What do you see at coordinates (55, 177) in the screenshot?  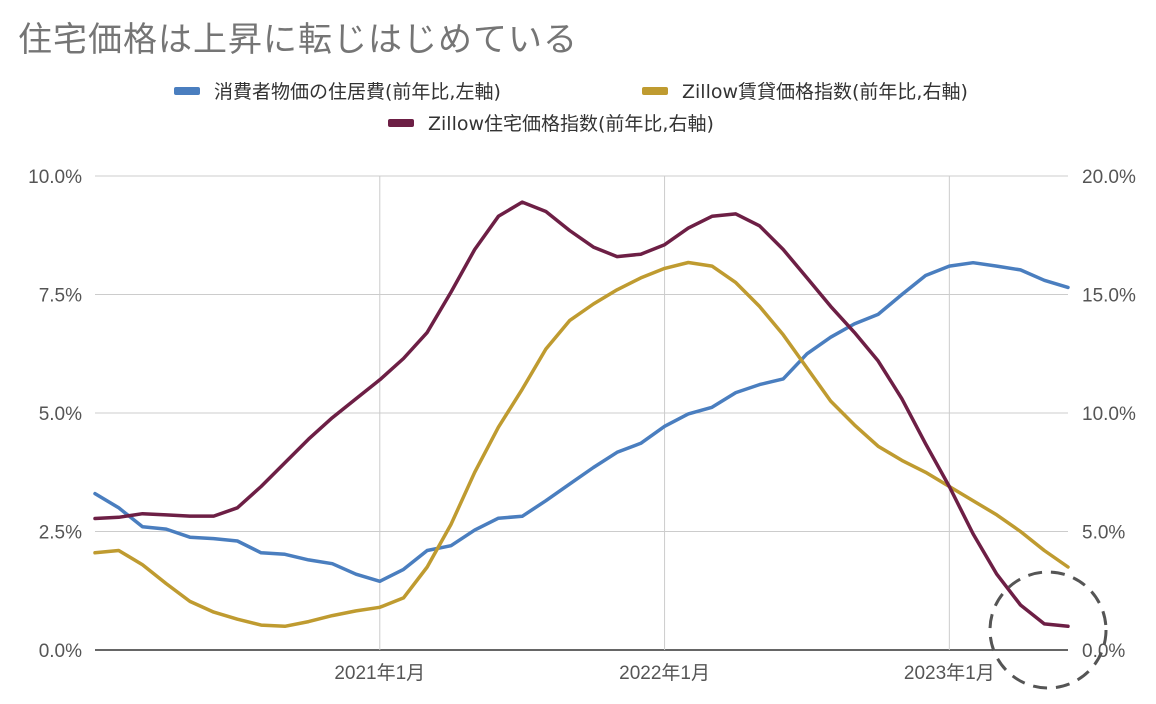 I see `y-left-tick-label: 10.0%` at bounding box center [55, 177].